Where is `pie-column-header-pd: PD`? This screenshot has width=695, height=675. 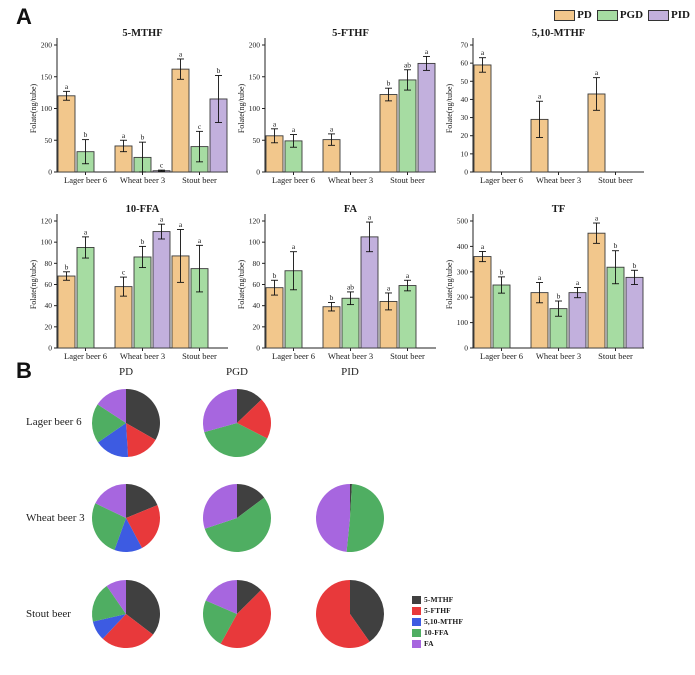
pie-column-header-pd: PD is located at coordinates (126, 372).